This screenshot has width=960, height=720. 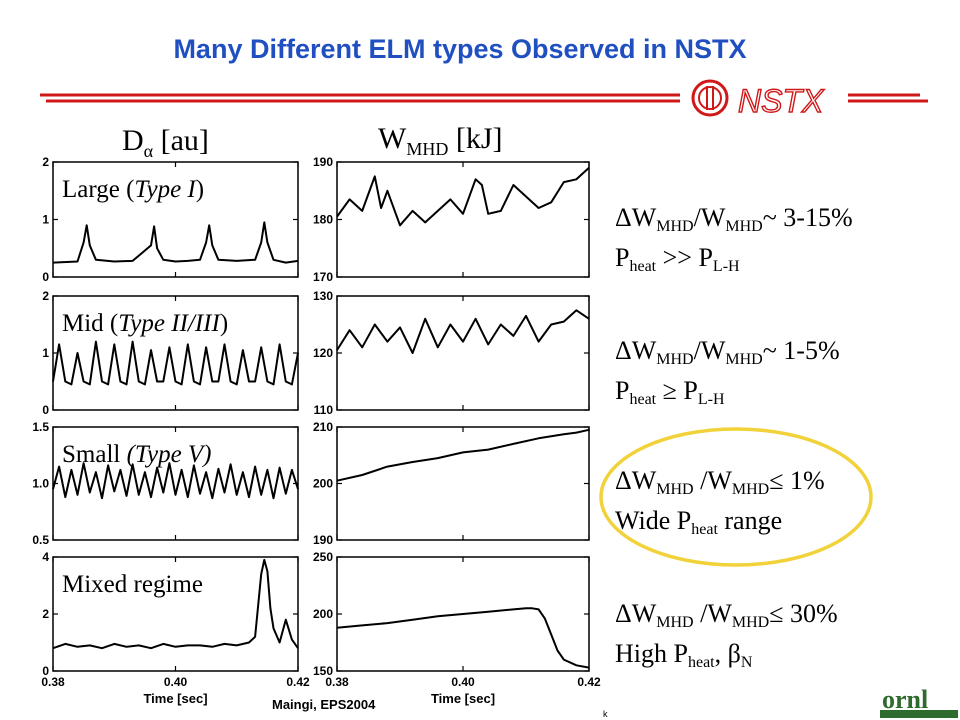 I want to click on note-2-line-1: ΔWMHD/WMHD~ 1-5%, so click(x=727, y=352).